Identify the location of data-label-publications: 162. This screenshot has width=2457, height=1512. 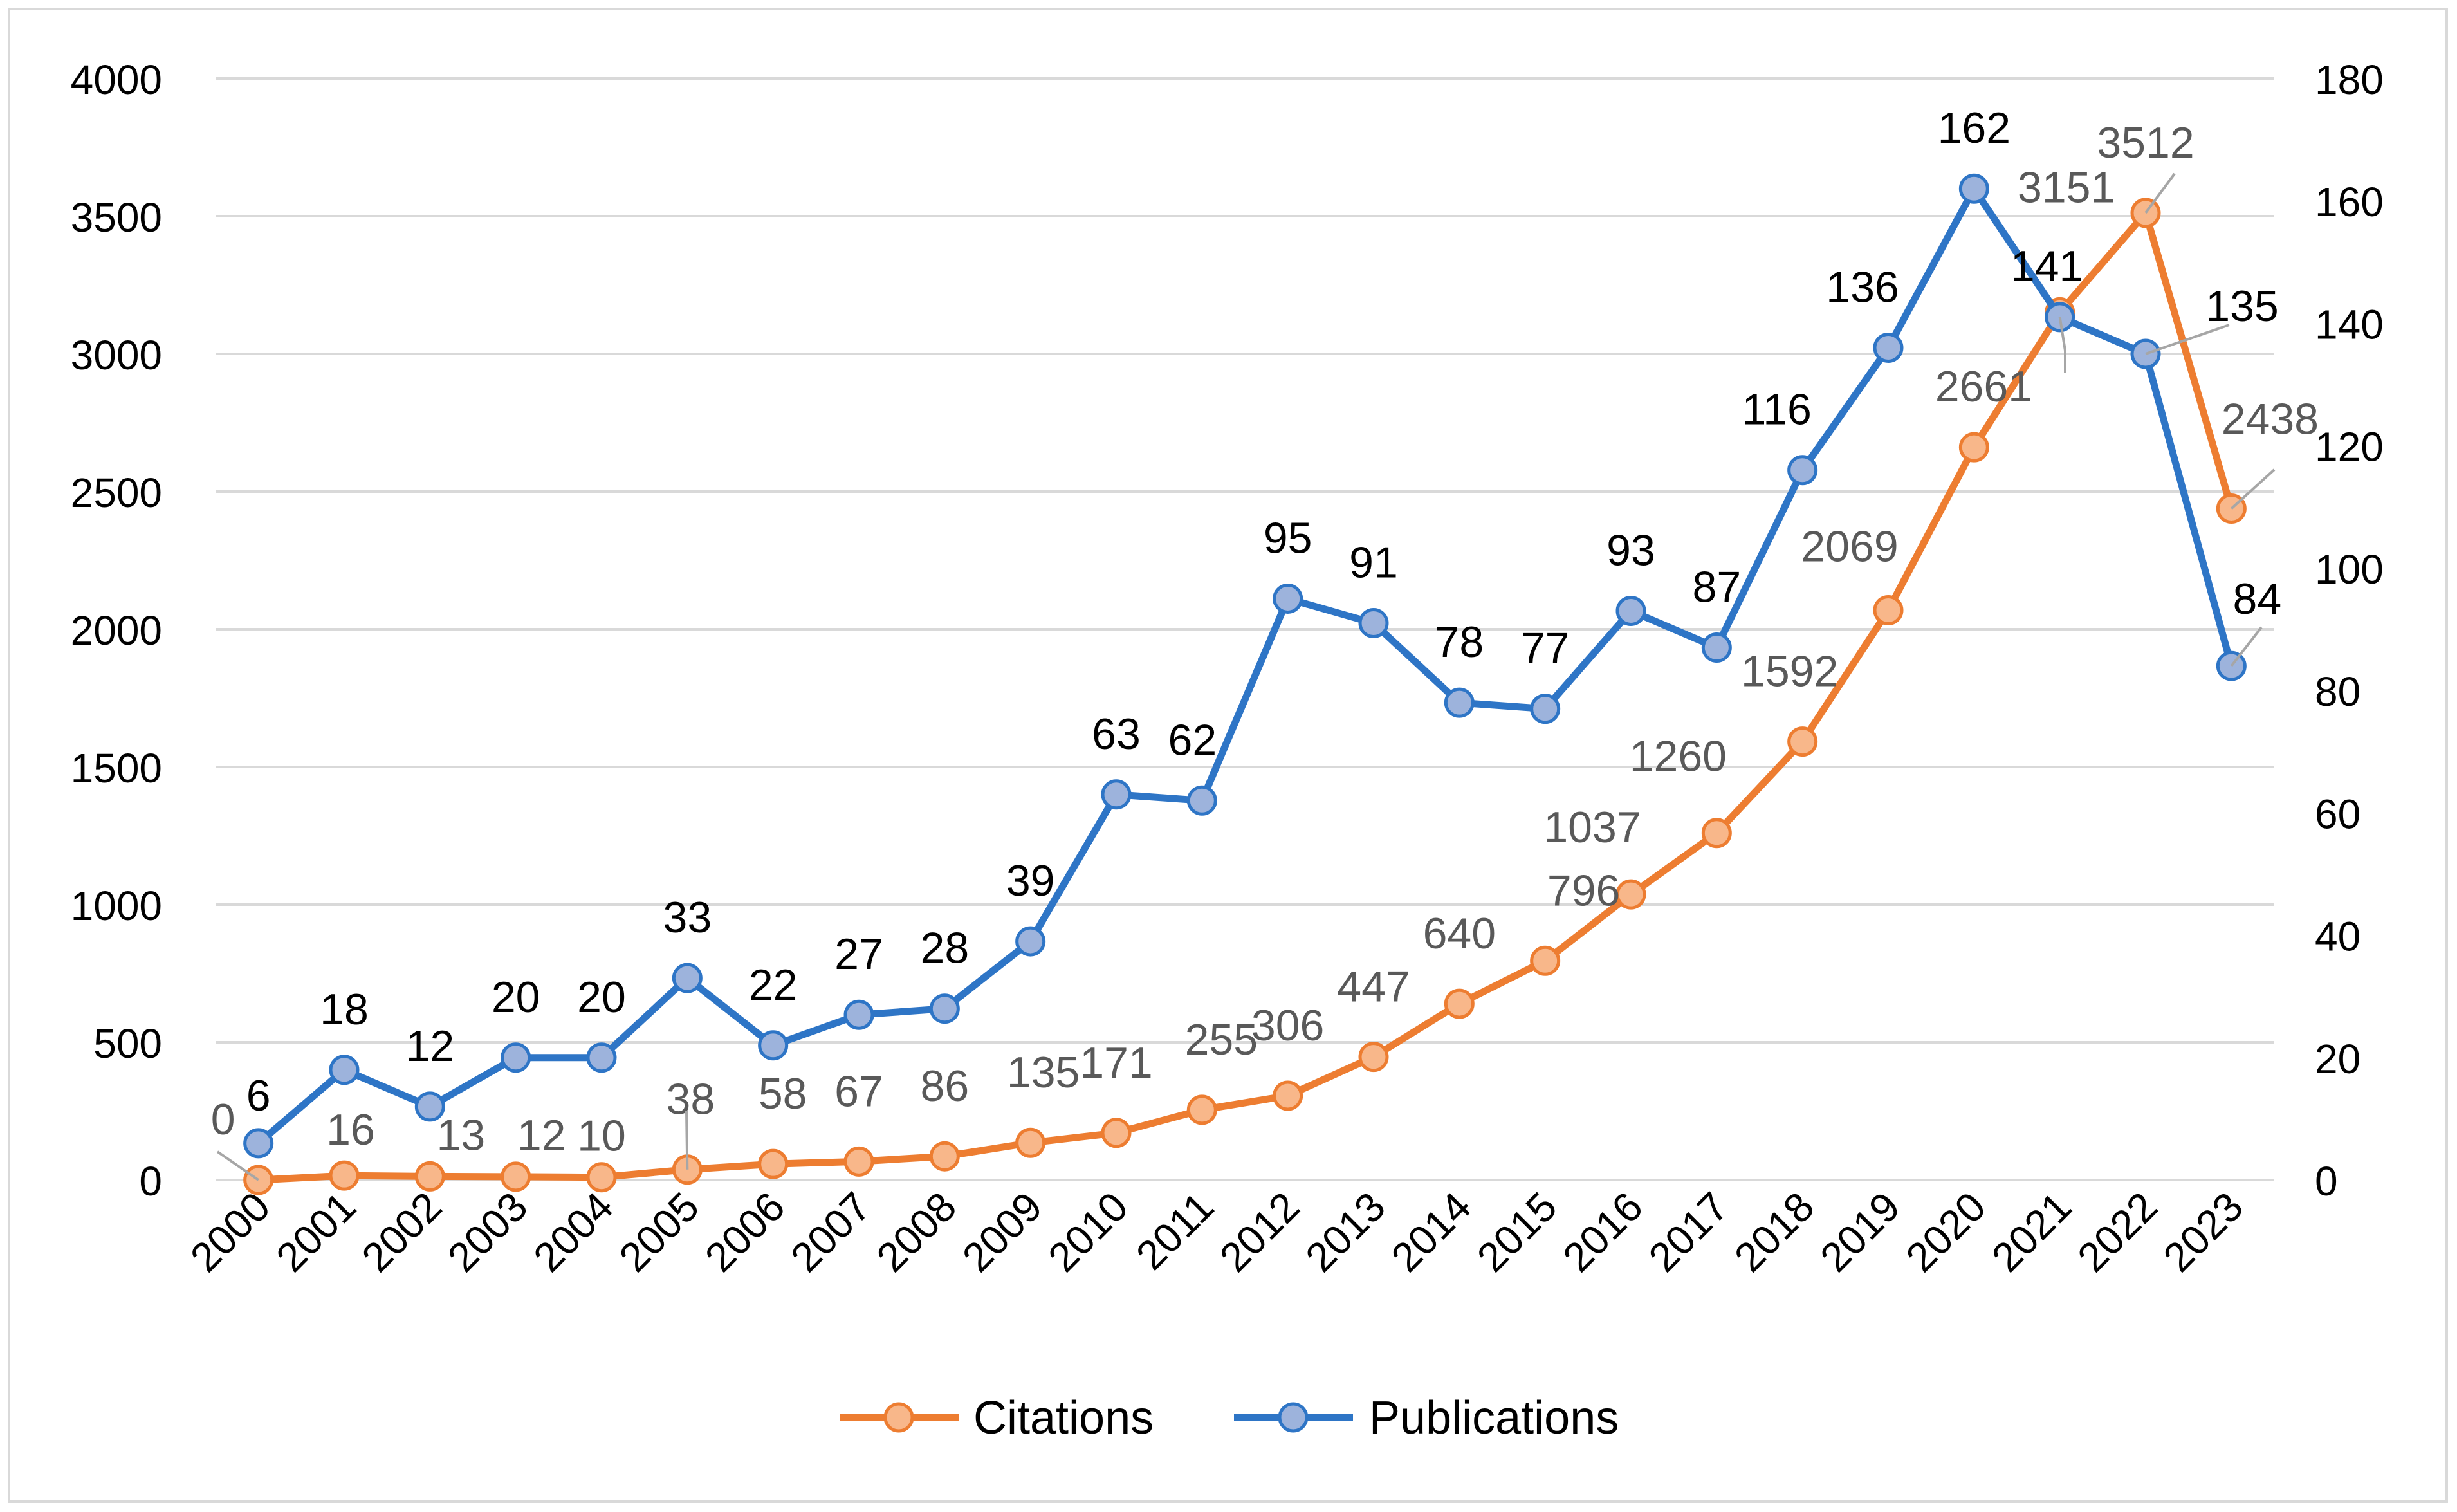
(1974, 128).